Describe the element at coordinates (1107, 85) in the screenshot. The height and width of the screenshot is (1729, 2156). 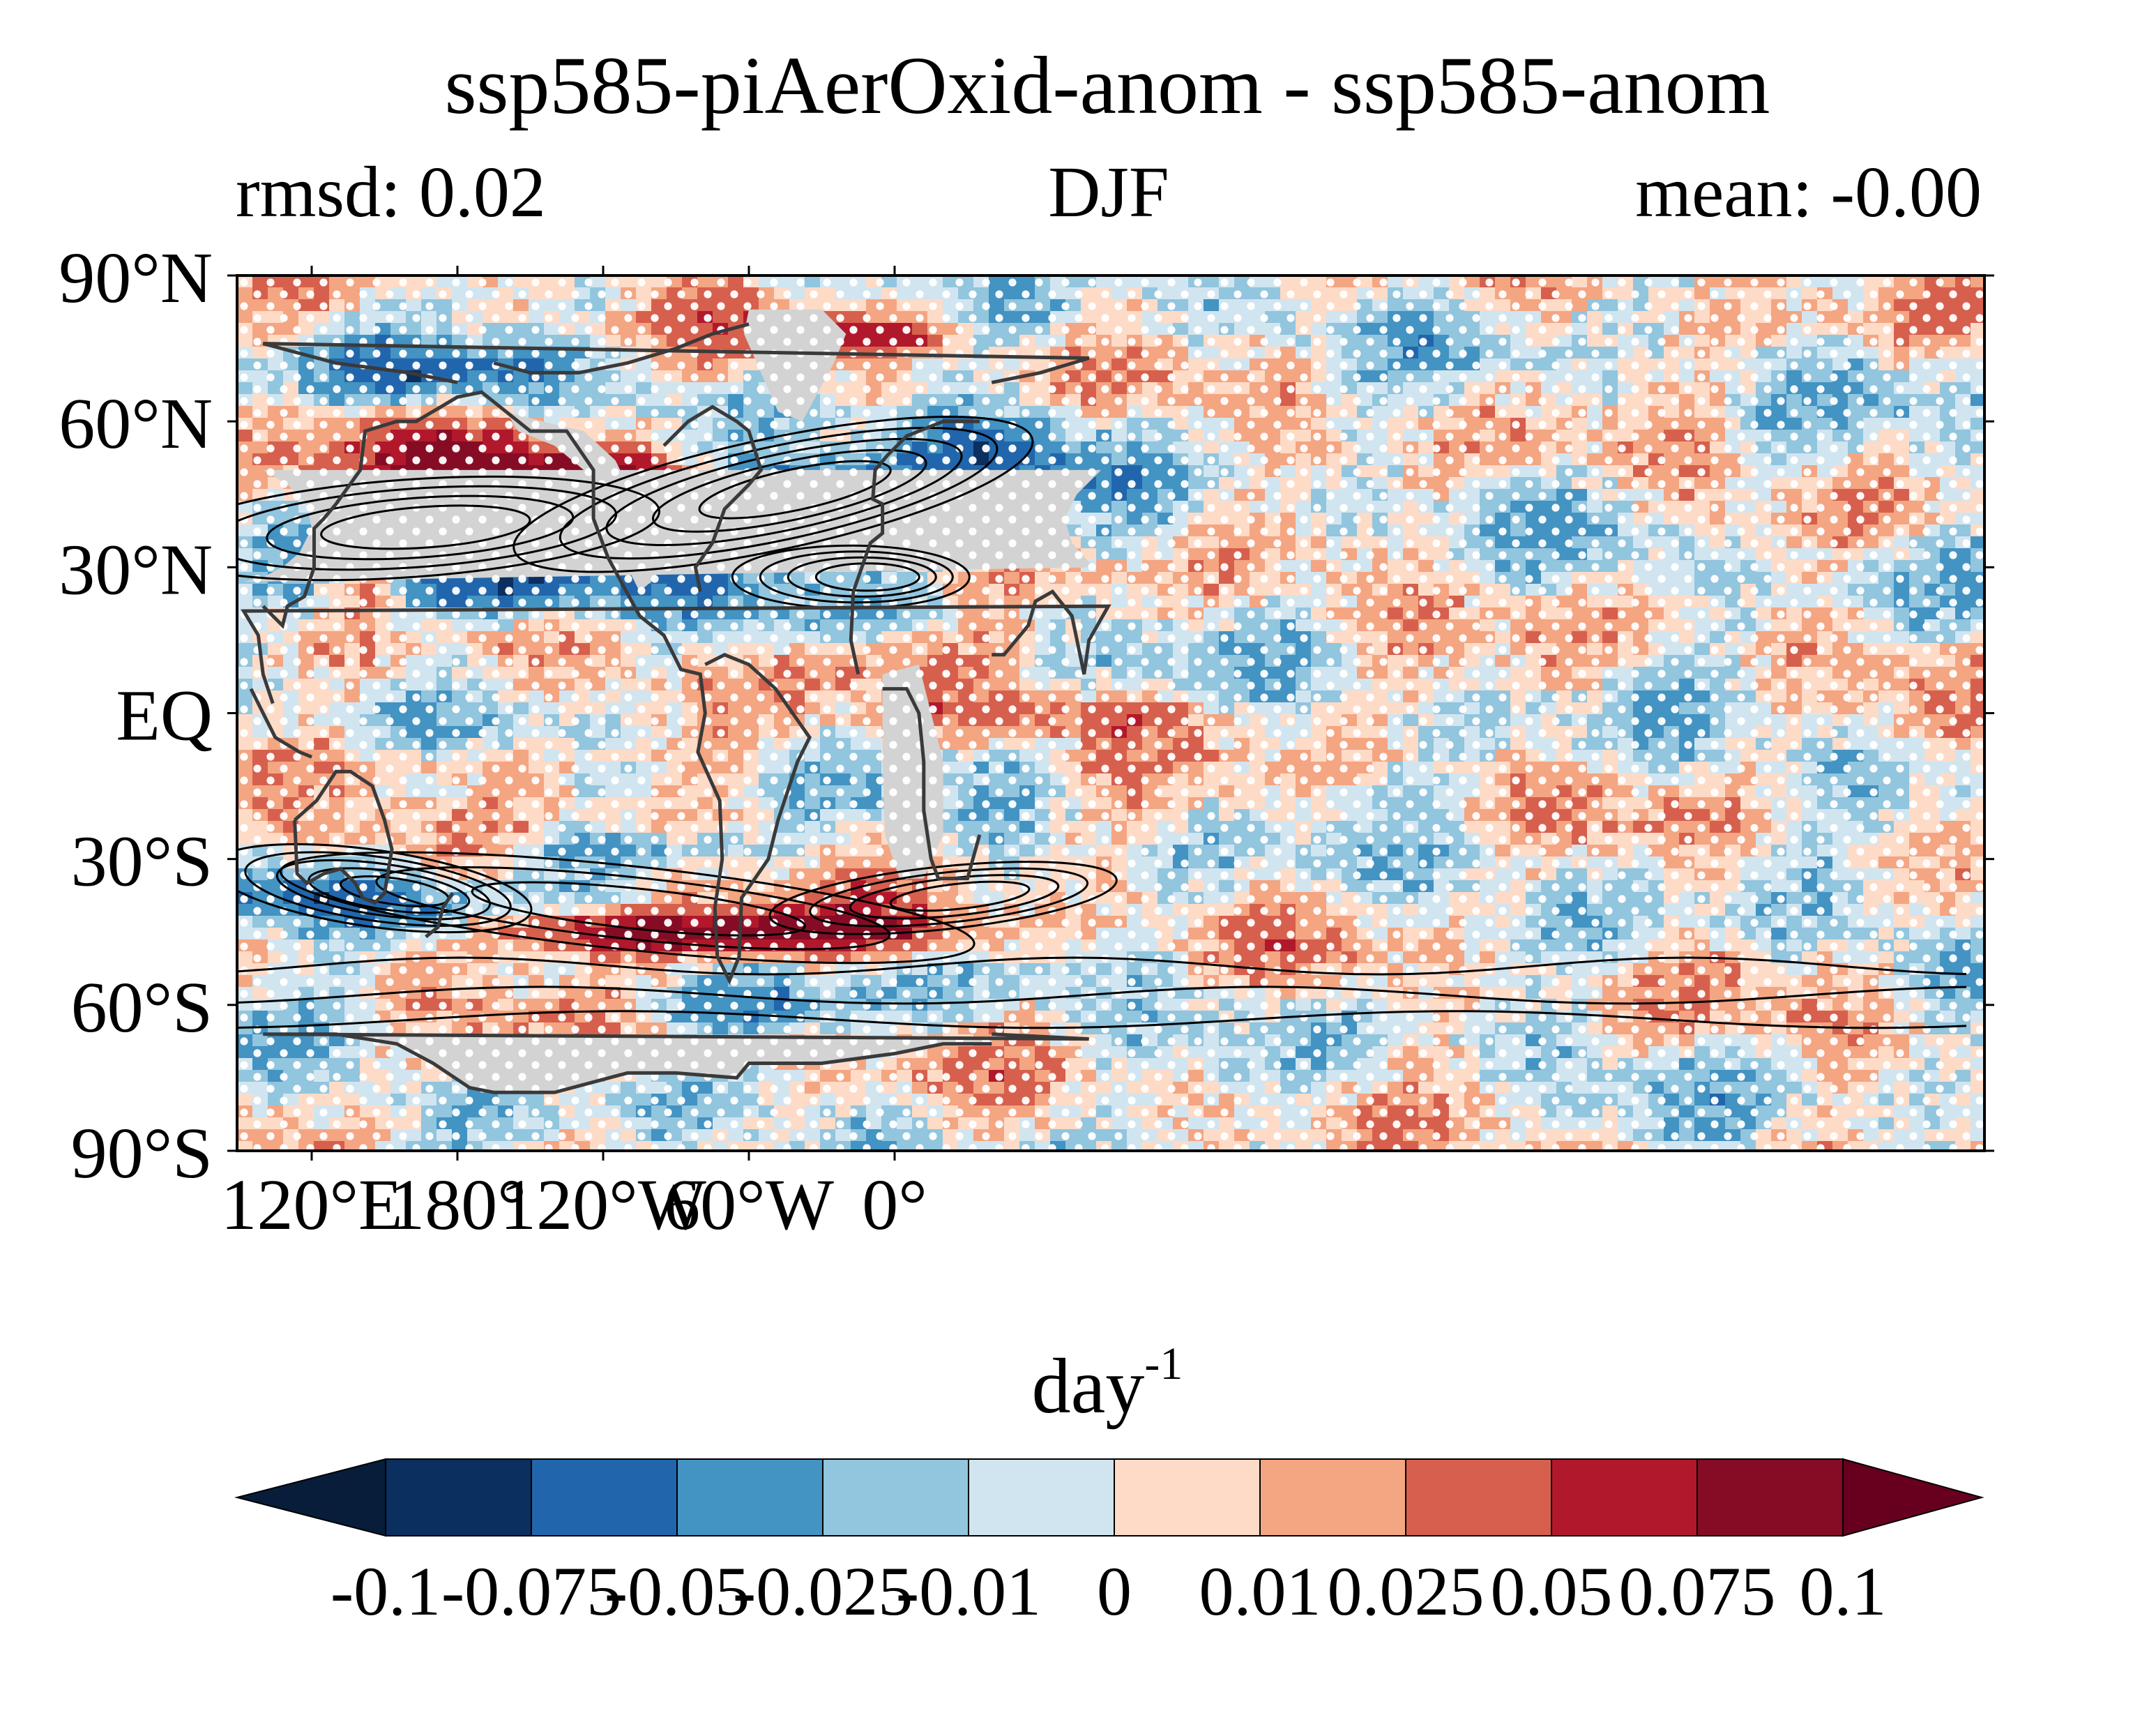
I see `figure-title: ssp585-piAerOxid-anom - ssp585-anom` at that location.